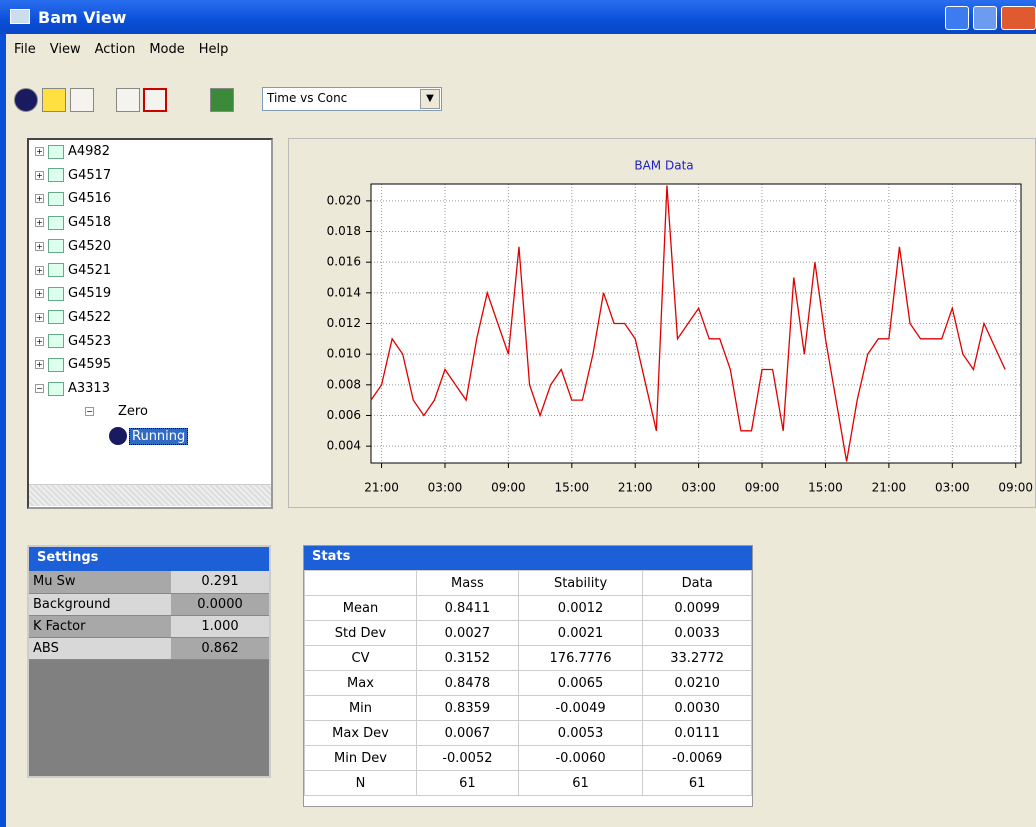 The width and height of the screenshot is (1036, 827). What do you see at coordinates (73, 320) in the screenshot?
I see `tree-item: + G4522` at bounding box center [73, 320].